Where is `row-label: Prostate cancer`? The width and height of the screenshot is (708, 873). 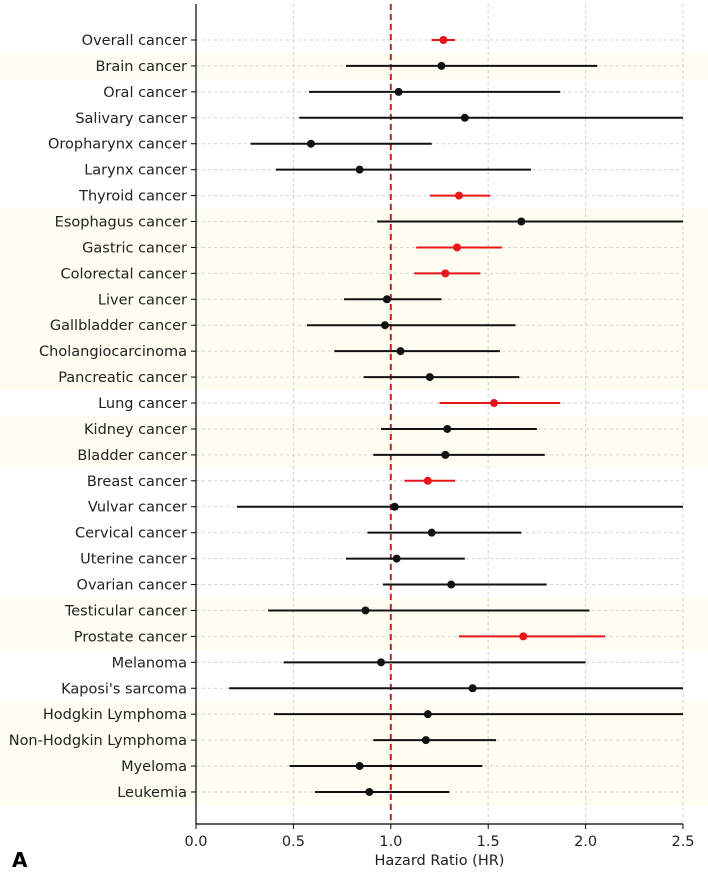 row-label: Prostate cancer is located at coordinates (130, 637).